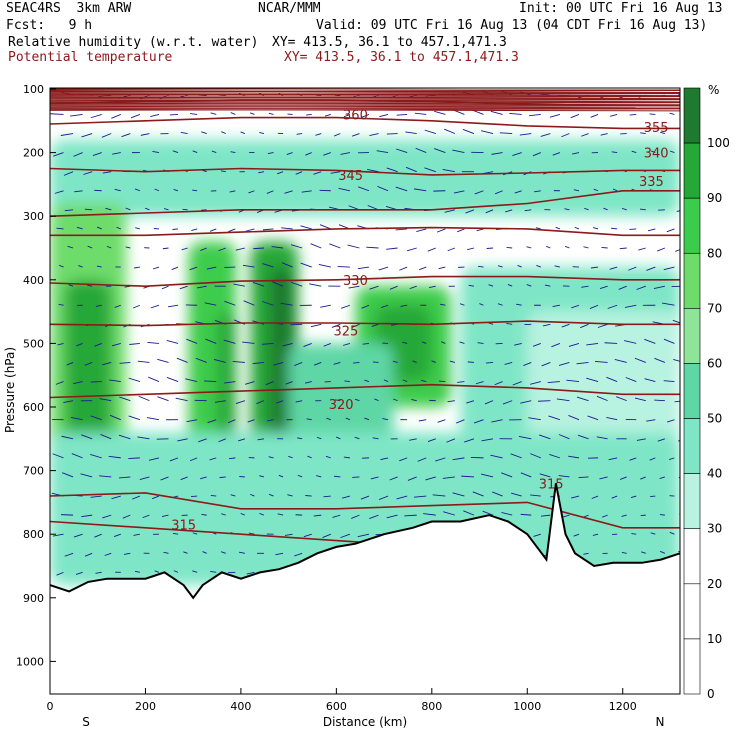  Describe the element at coordinates (714, 308) in the screenshot. I see `colorbar-label-3: 70` at that location.